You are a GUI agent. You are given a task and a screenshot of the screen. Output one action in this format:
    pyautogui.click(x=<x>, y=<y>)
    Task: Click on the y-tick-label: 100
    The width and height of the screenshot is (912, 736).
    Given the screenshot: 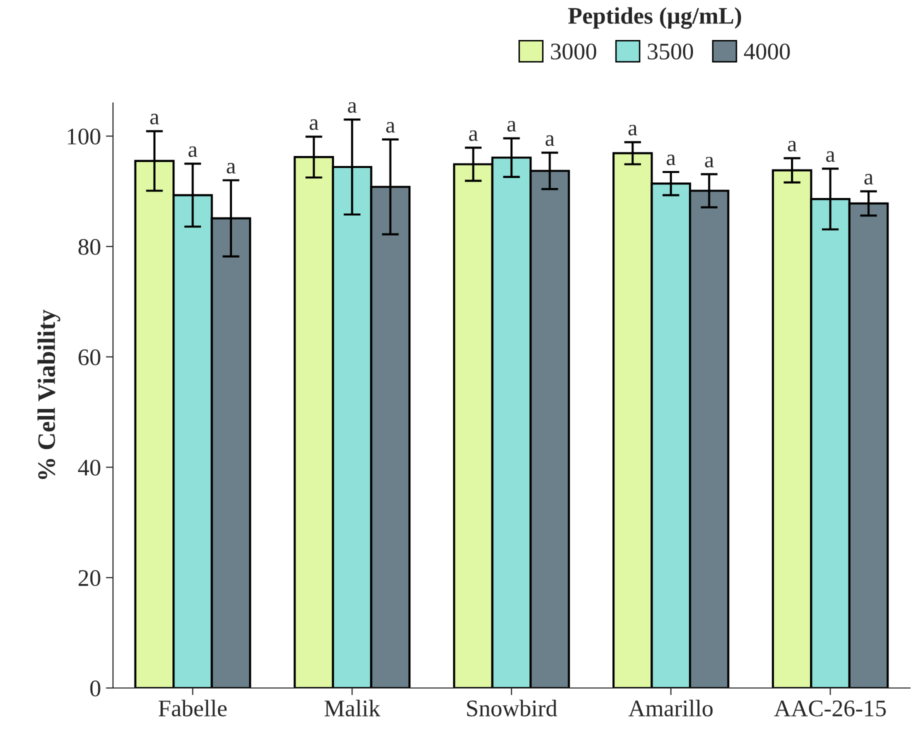 What is the action you would take?
    pyautogui.click(x=84, y=136)
    